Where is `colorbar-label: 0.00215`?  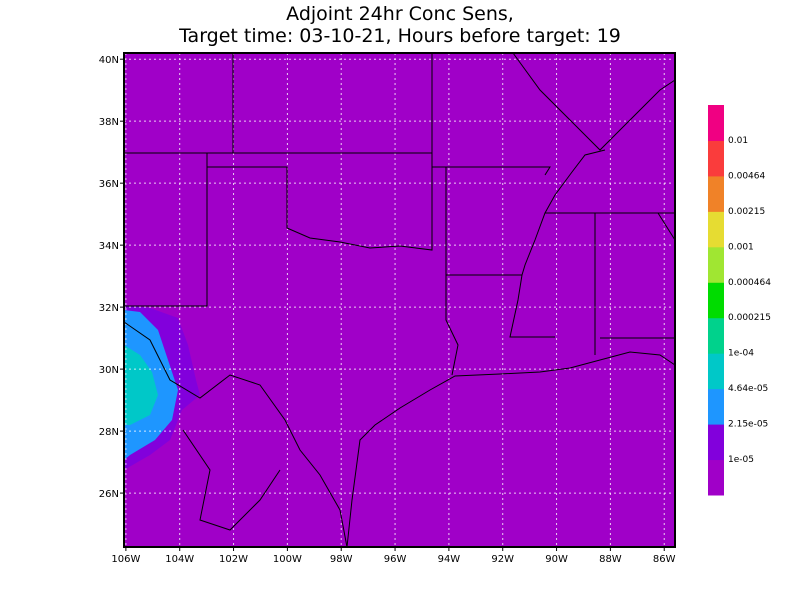 colorbar-label: 0.00215 is located at coordinates (746, 212).